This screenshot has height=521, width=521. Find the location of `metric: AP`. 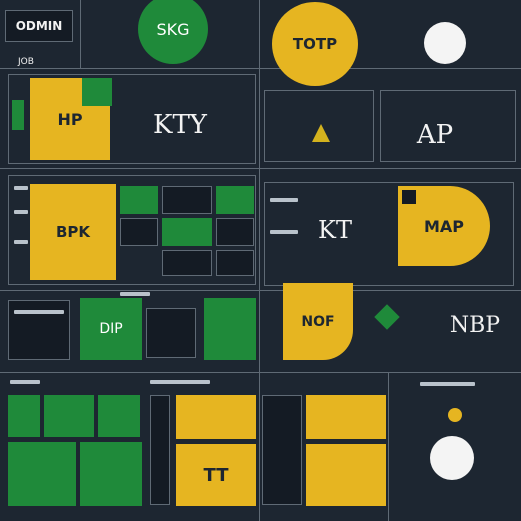

metric: AP is located at coordinates (435, 135).